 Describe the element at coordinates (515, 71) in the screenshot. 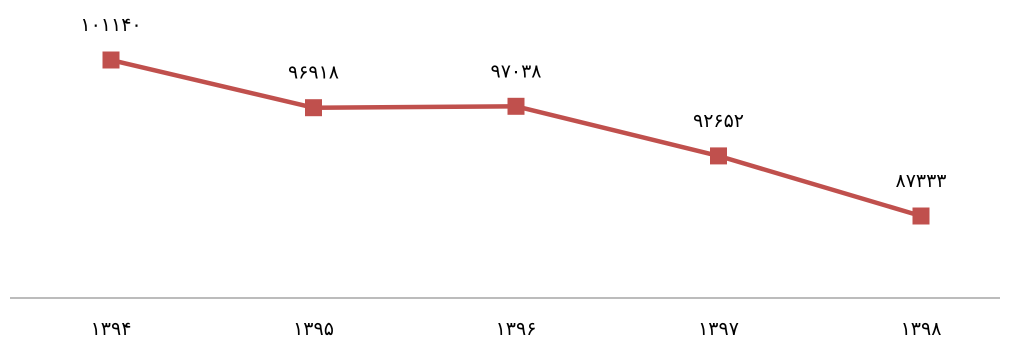

I see `data-label: ۹۷۰۳۸` at that location.